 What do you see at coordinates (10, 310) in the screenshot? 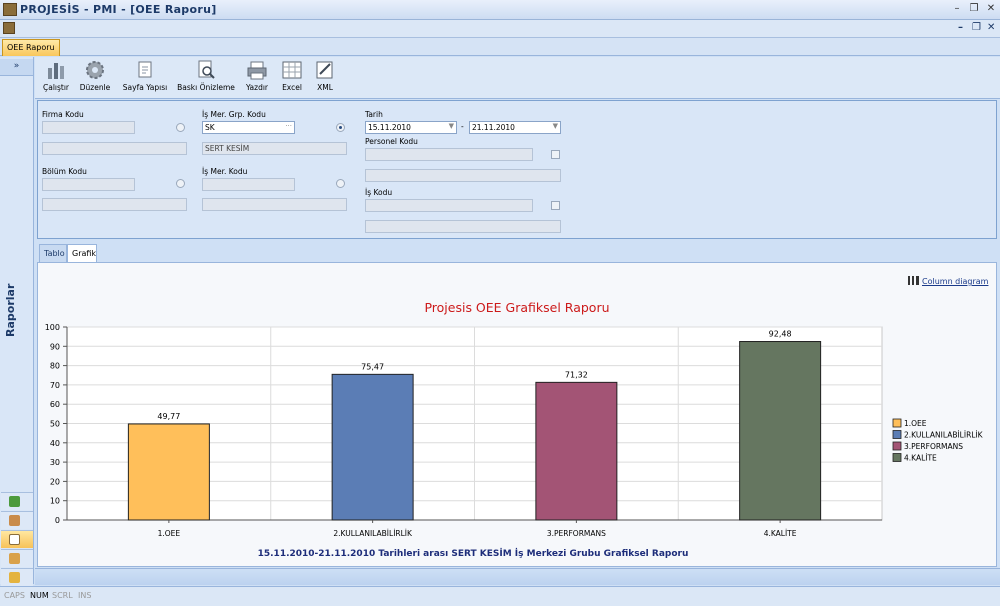
I see `raporlar-panel-label: Raporlar` at bounding box center [10, 310].